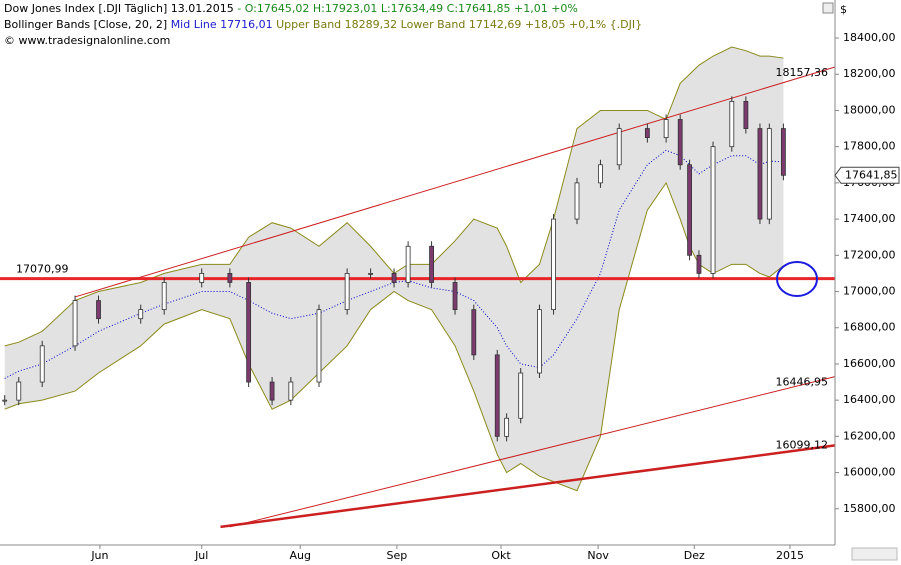 The width and height of the screenshot is (901, 565). What do you see at coordinates (201, 555) in the screenshot?
I see `x-tick-label: Jul` at bounding box center [201, 555].